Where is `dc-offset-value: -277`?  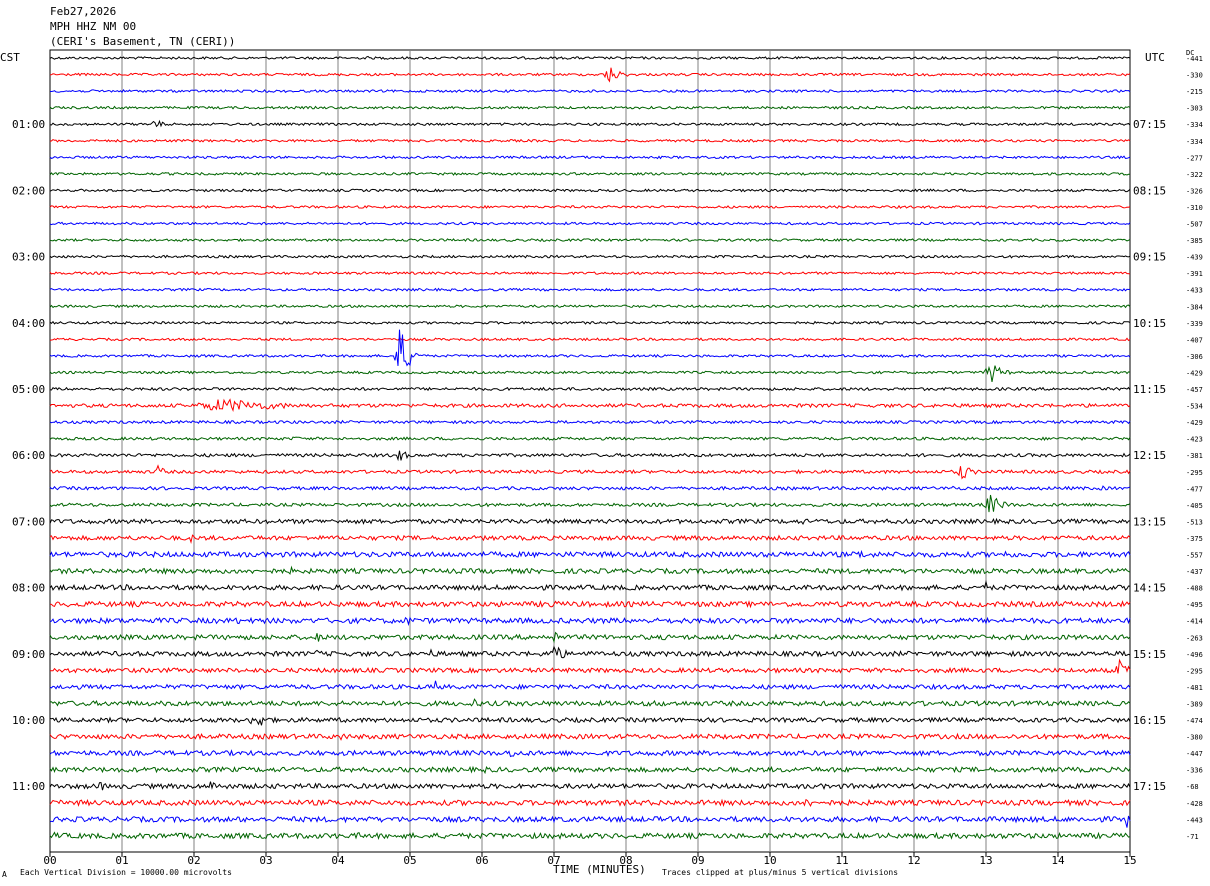 dc-offset-value: -277 is located at coordinates (1194, 158).